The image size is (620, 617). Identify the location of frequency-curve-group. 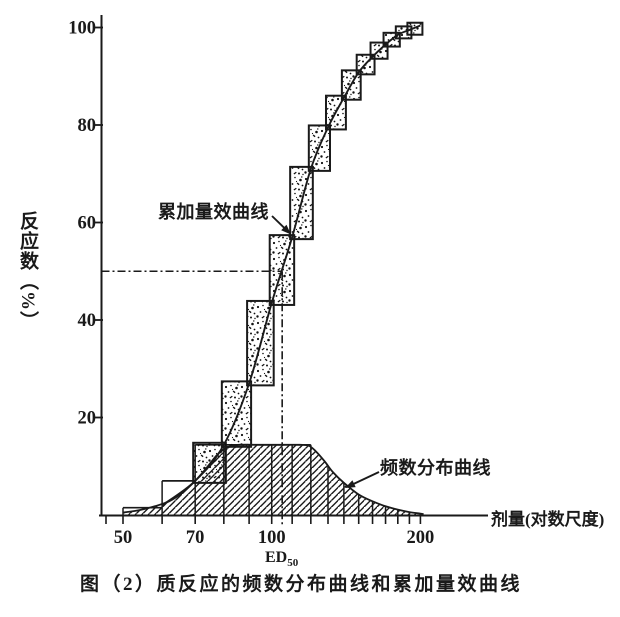
(273, 479).